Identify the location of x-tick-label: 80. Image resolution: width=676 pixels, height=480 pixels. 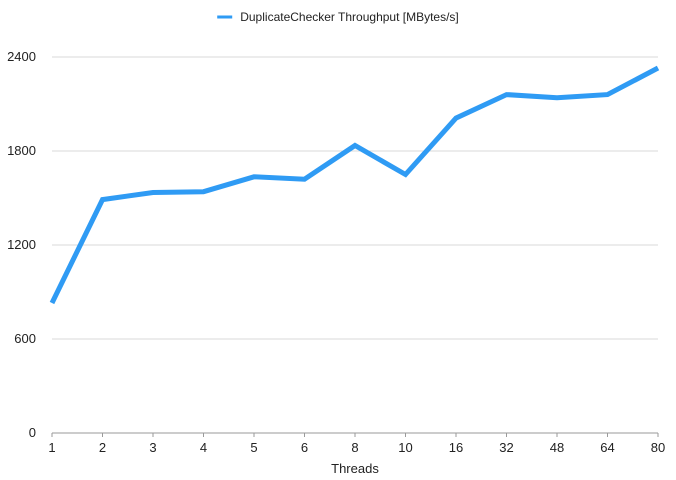
(658, 447).